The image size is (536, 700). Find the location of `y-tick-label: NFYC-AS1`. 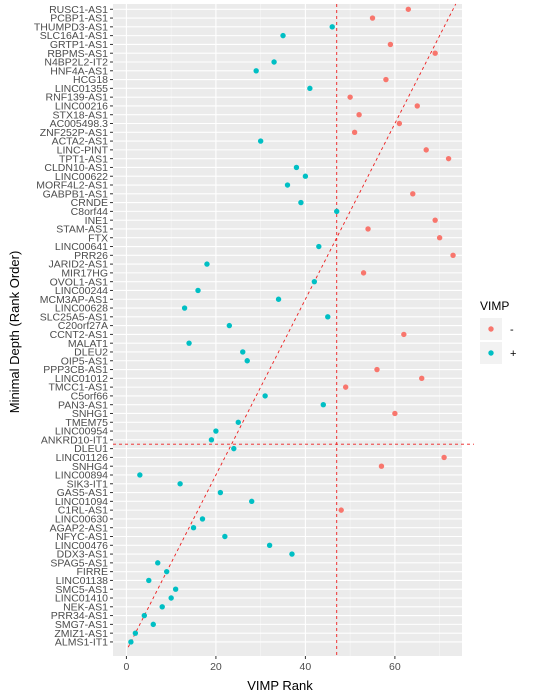

y-tick-label: NFYC-AS1 is located at coordinates (82, 537).